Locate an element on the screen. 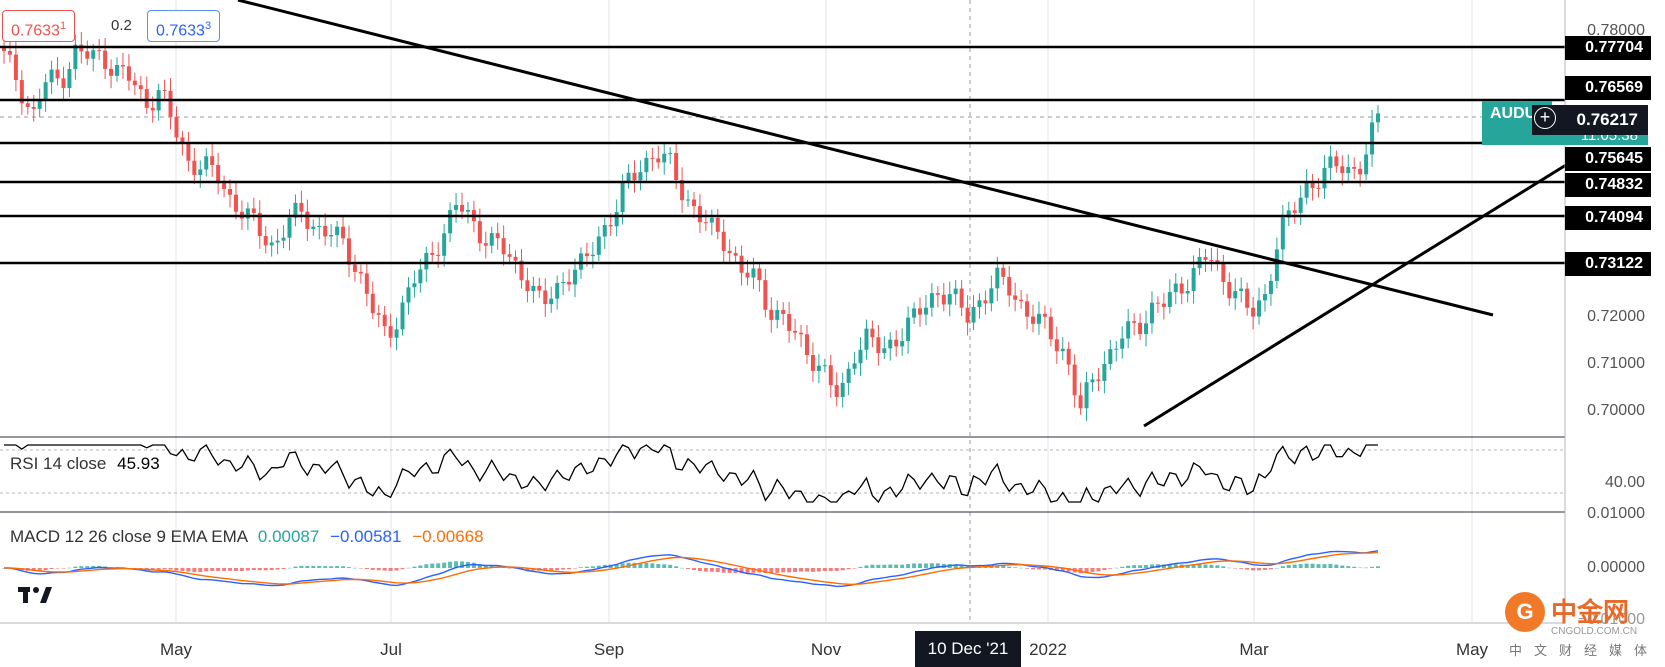 The width and height of the screenshot is (1665, 667). level-tag: 0.75645 is located at coordinates (1608, 159).